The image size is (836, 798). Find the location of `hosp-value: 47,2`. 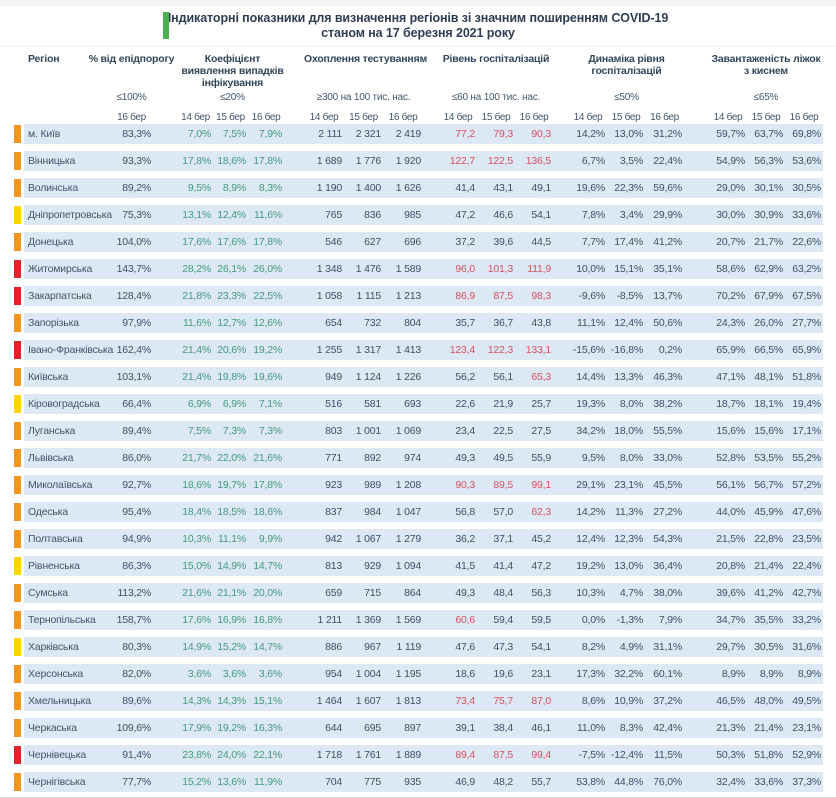

hosp-value: 47,2 is located at coordinates (541, 566).